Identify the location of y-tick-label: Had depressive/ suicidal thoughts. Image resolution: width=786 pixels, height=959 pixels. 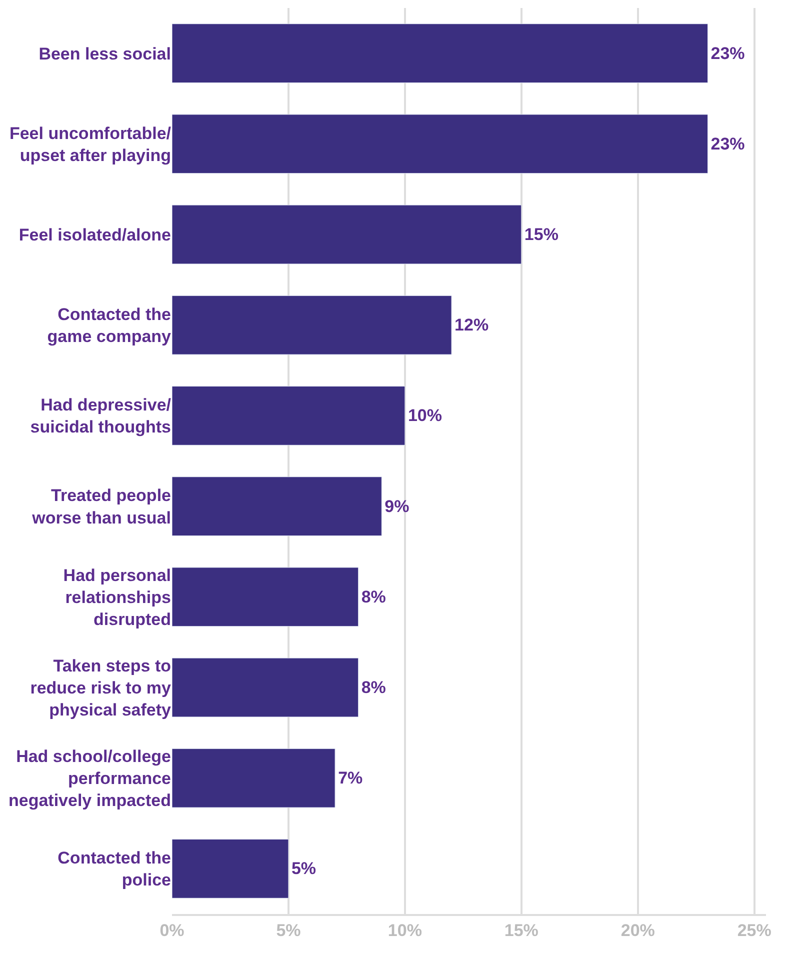
(101, 416).